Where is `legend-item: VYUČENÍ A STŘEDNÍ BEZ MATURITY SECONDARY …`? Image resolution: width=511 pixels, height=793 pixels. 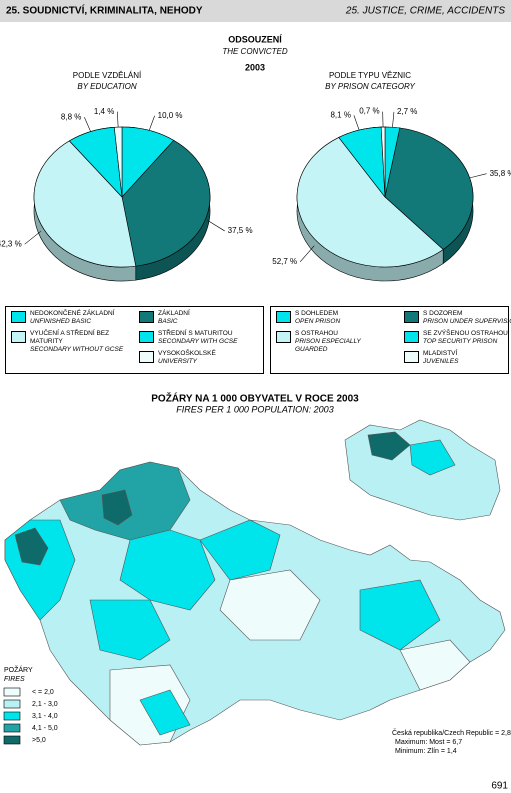
legend-item: VYUČENÍ A STŘEDNÍ BEZ MATURITY SECONDARY … is located at coordinates (70, 342).